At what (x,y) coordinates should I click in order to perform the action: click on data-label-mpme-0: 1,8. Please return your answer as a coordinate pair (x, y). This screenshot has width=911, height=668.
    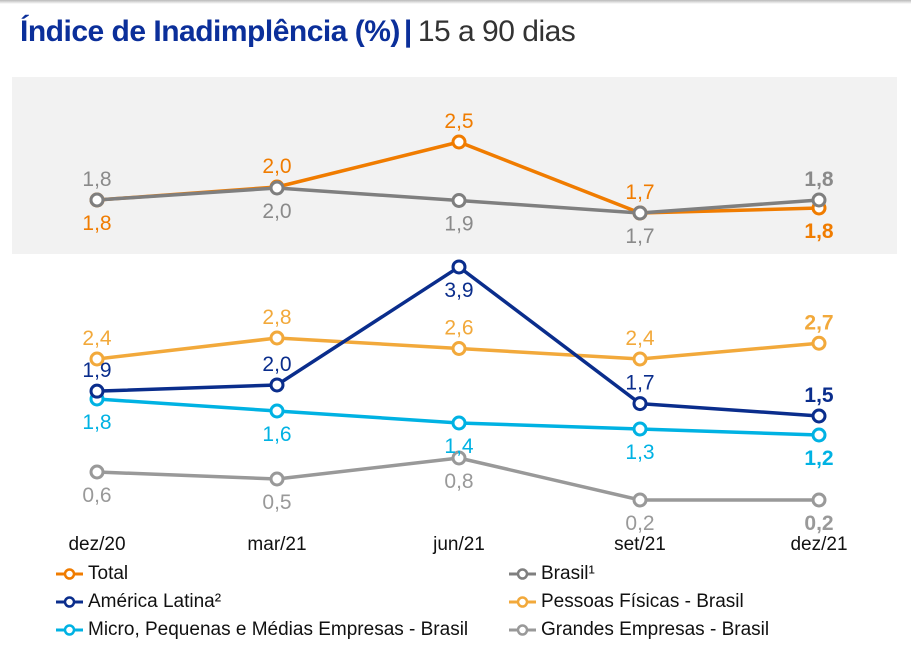
    Looking at the image, I should click on (96, 422).